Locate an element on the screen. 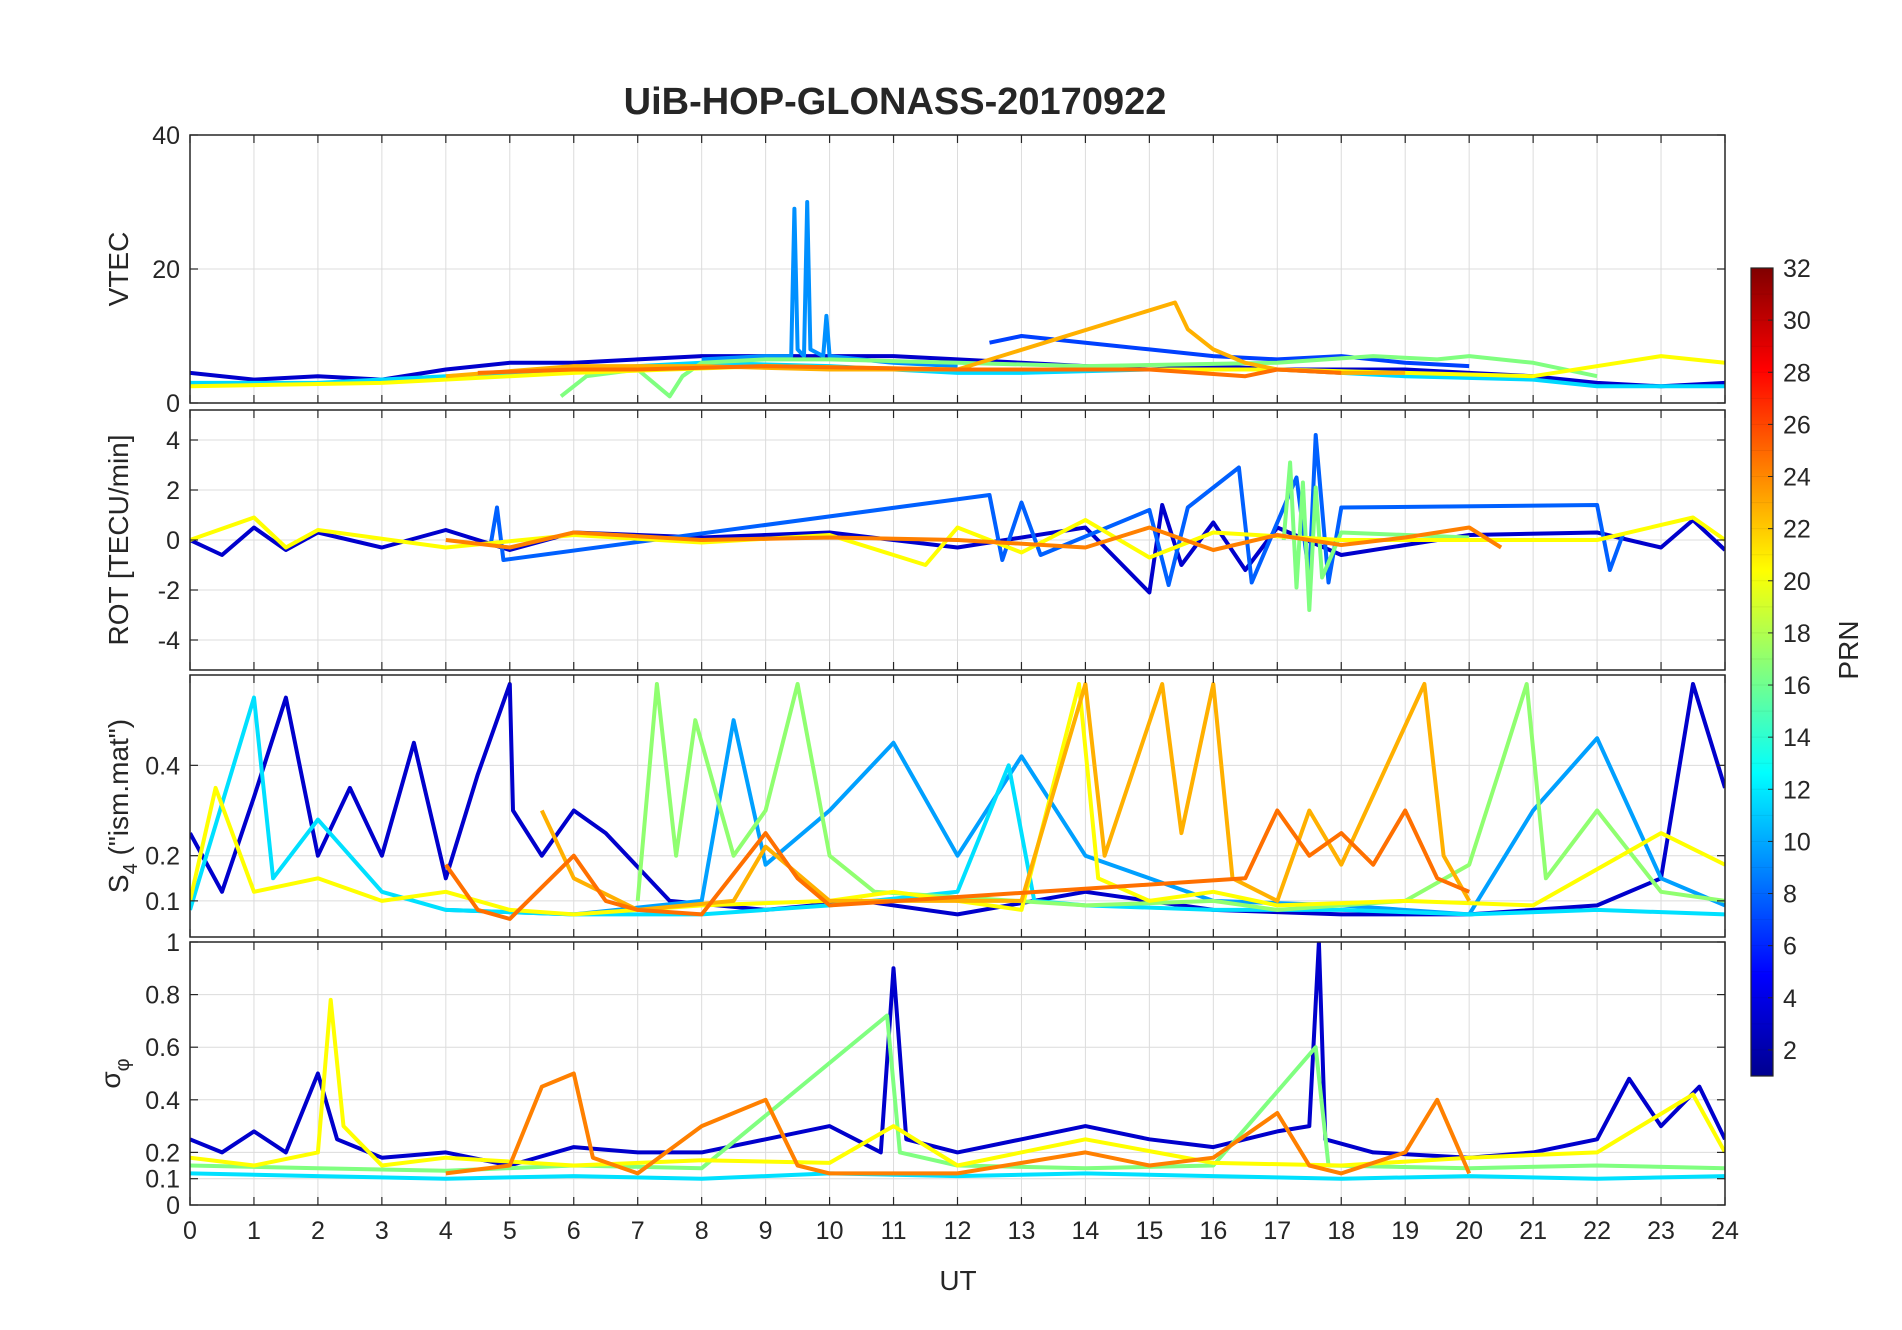 The height and width of the screenshot is (1330, 1902). colorbar-tick-label: 26 is located at coordinates (1797, 425).